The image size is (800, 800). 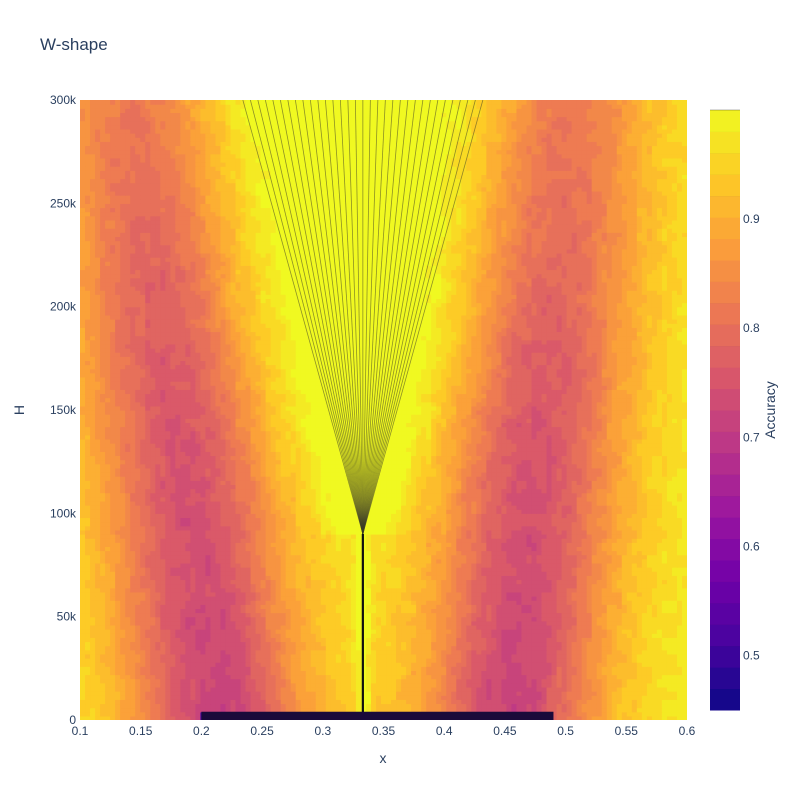 What do you see at coordinates (63, 203) in the screenshot?
I see `y-tick-label: 250k` at bounding box center [63, 203].